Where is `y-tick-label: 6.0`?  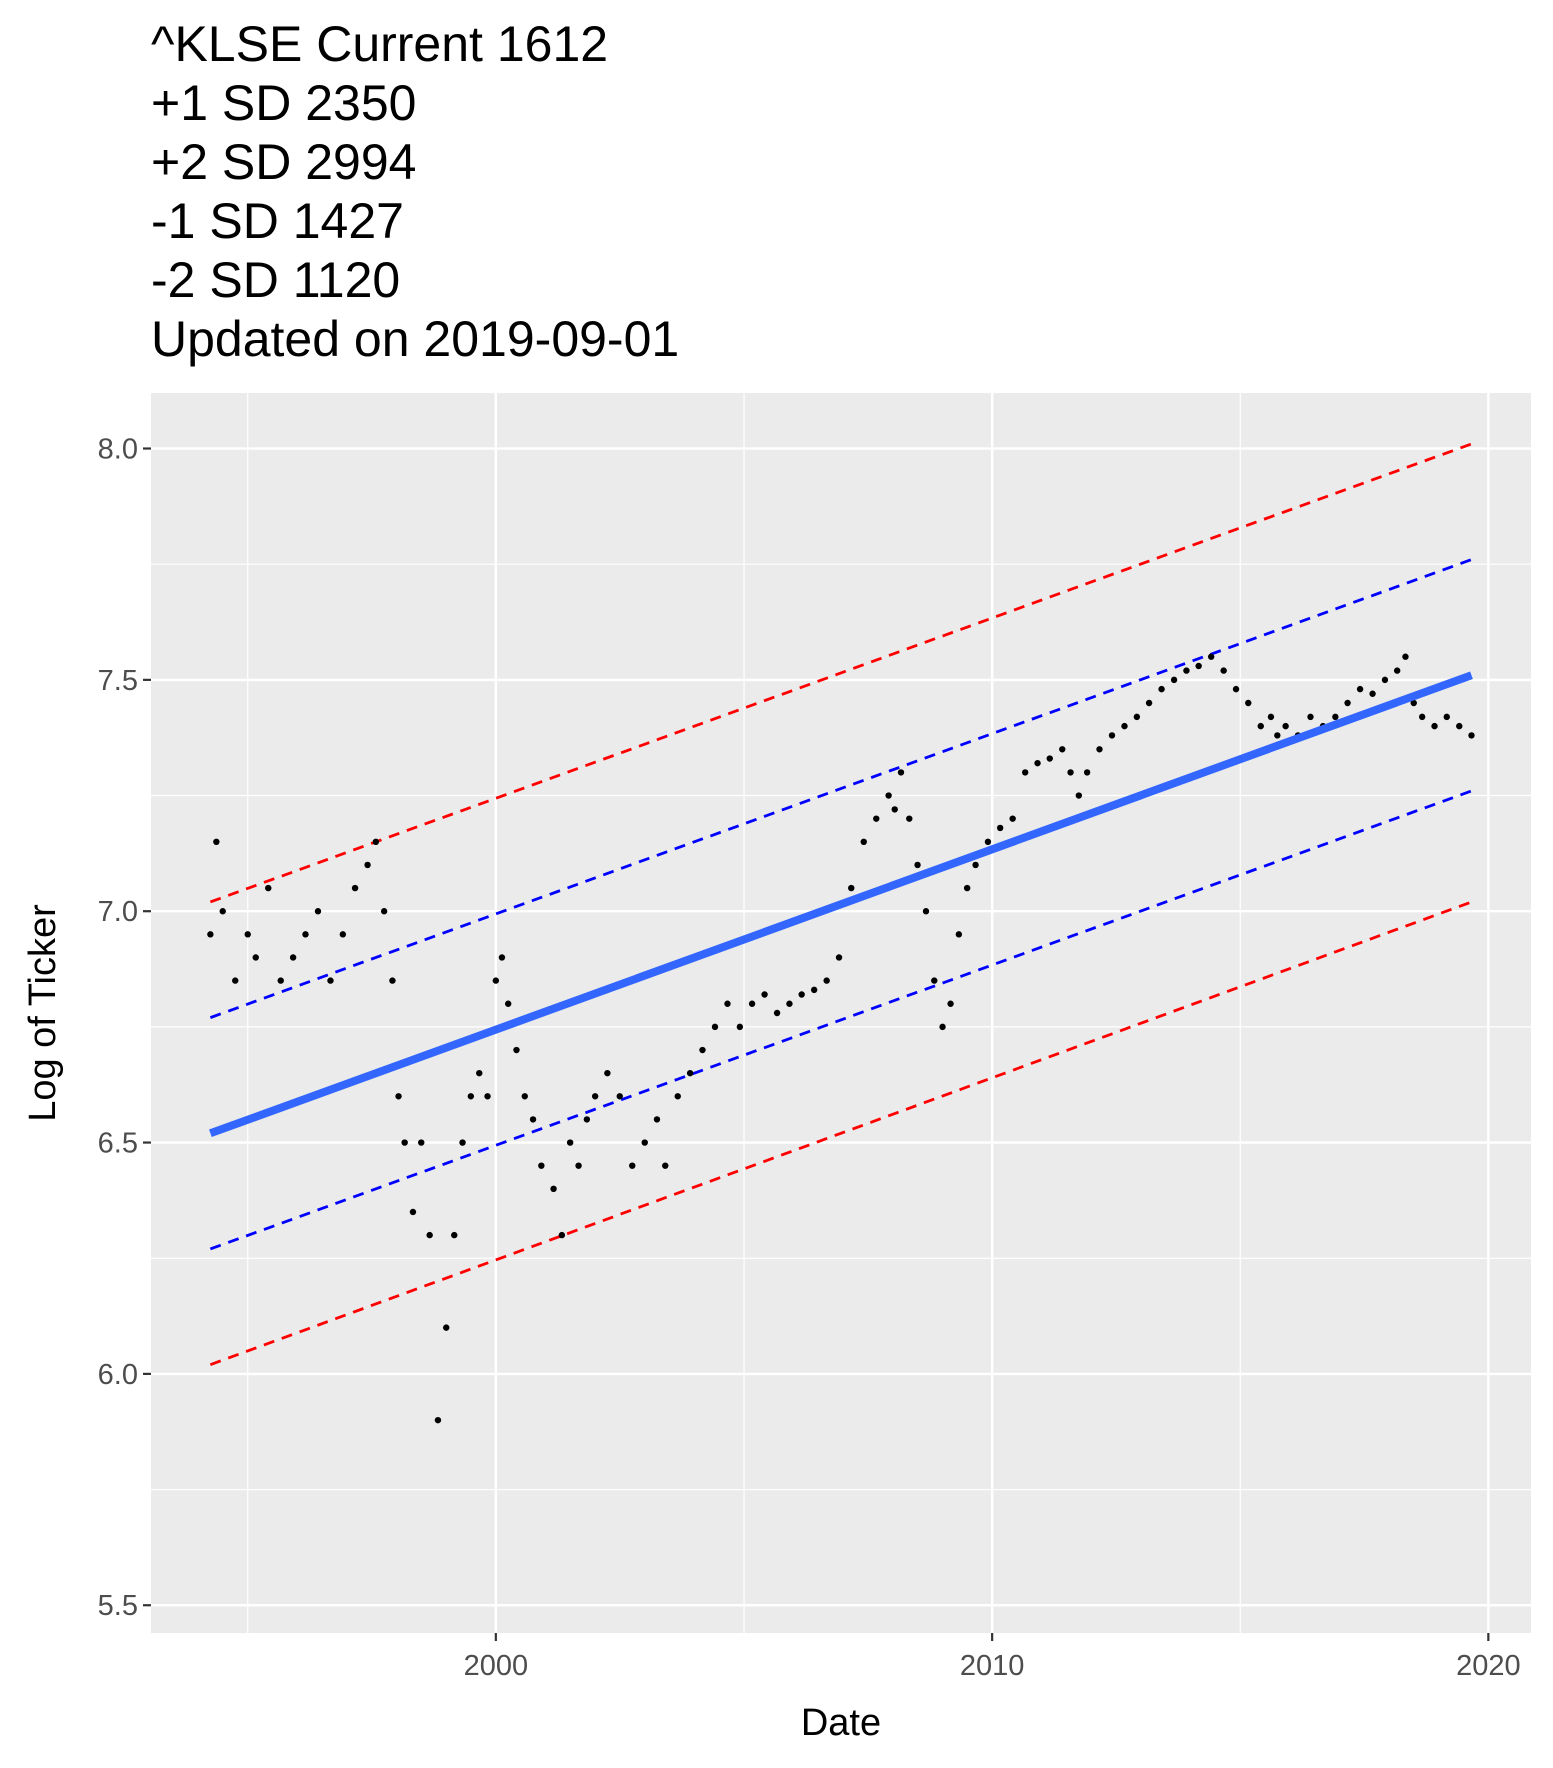
y-tick-label: 6.0 is located at coordinates (118, 1375).